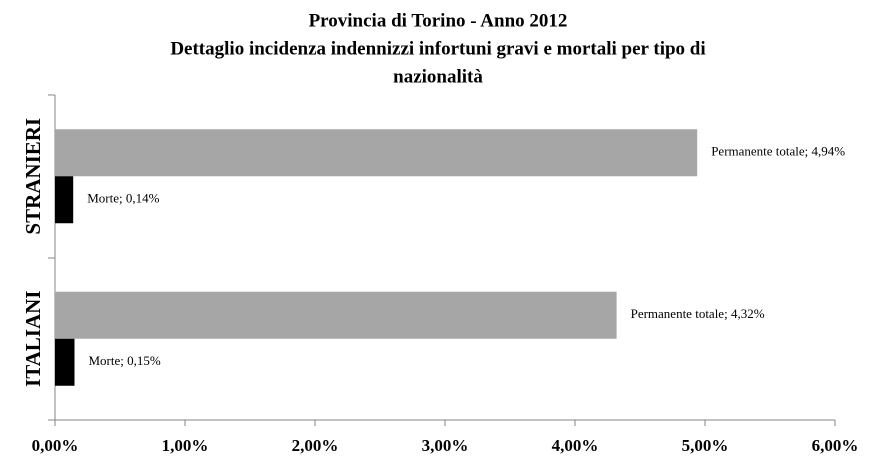 This screenshot has width=877, height=461. I want to click on data-label: Permanente totale; 4,94%, so click(778, 151).